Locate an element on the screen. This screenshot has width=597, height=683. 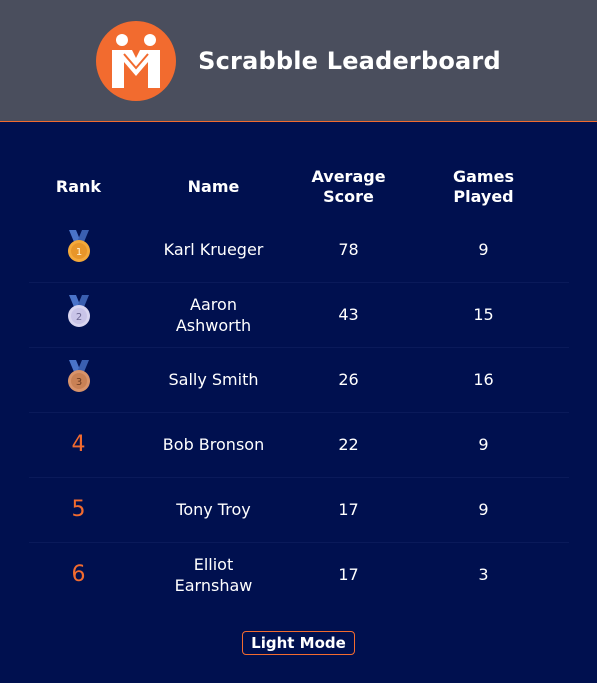
table-row: 2 Aaron Ashworth 43 15 is located at coordinates (299, 314).